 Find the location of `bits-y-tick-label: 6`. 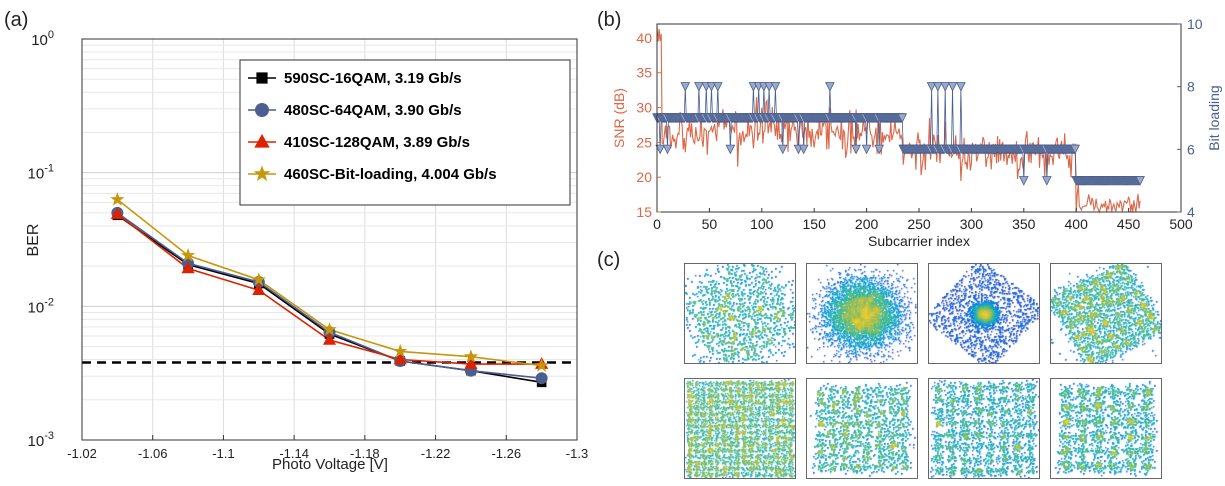

bits-y-tick-label: 6 is located at coordinates (1191, 149).